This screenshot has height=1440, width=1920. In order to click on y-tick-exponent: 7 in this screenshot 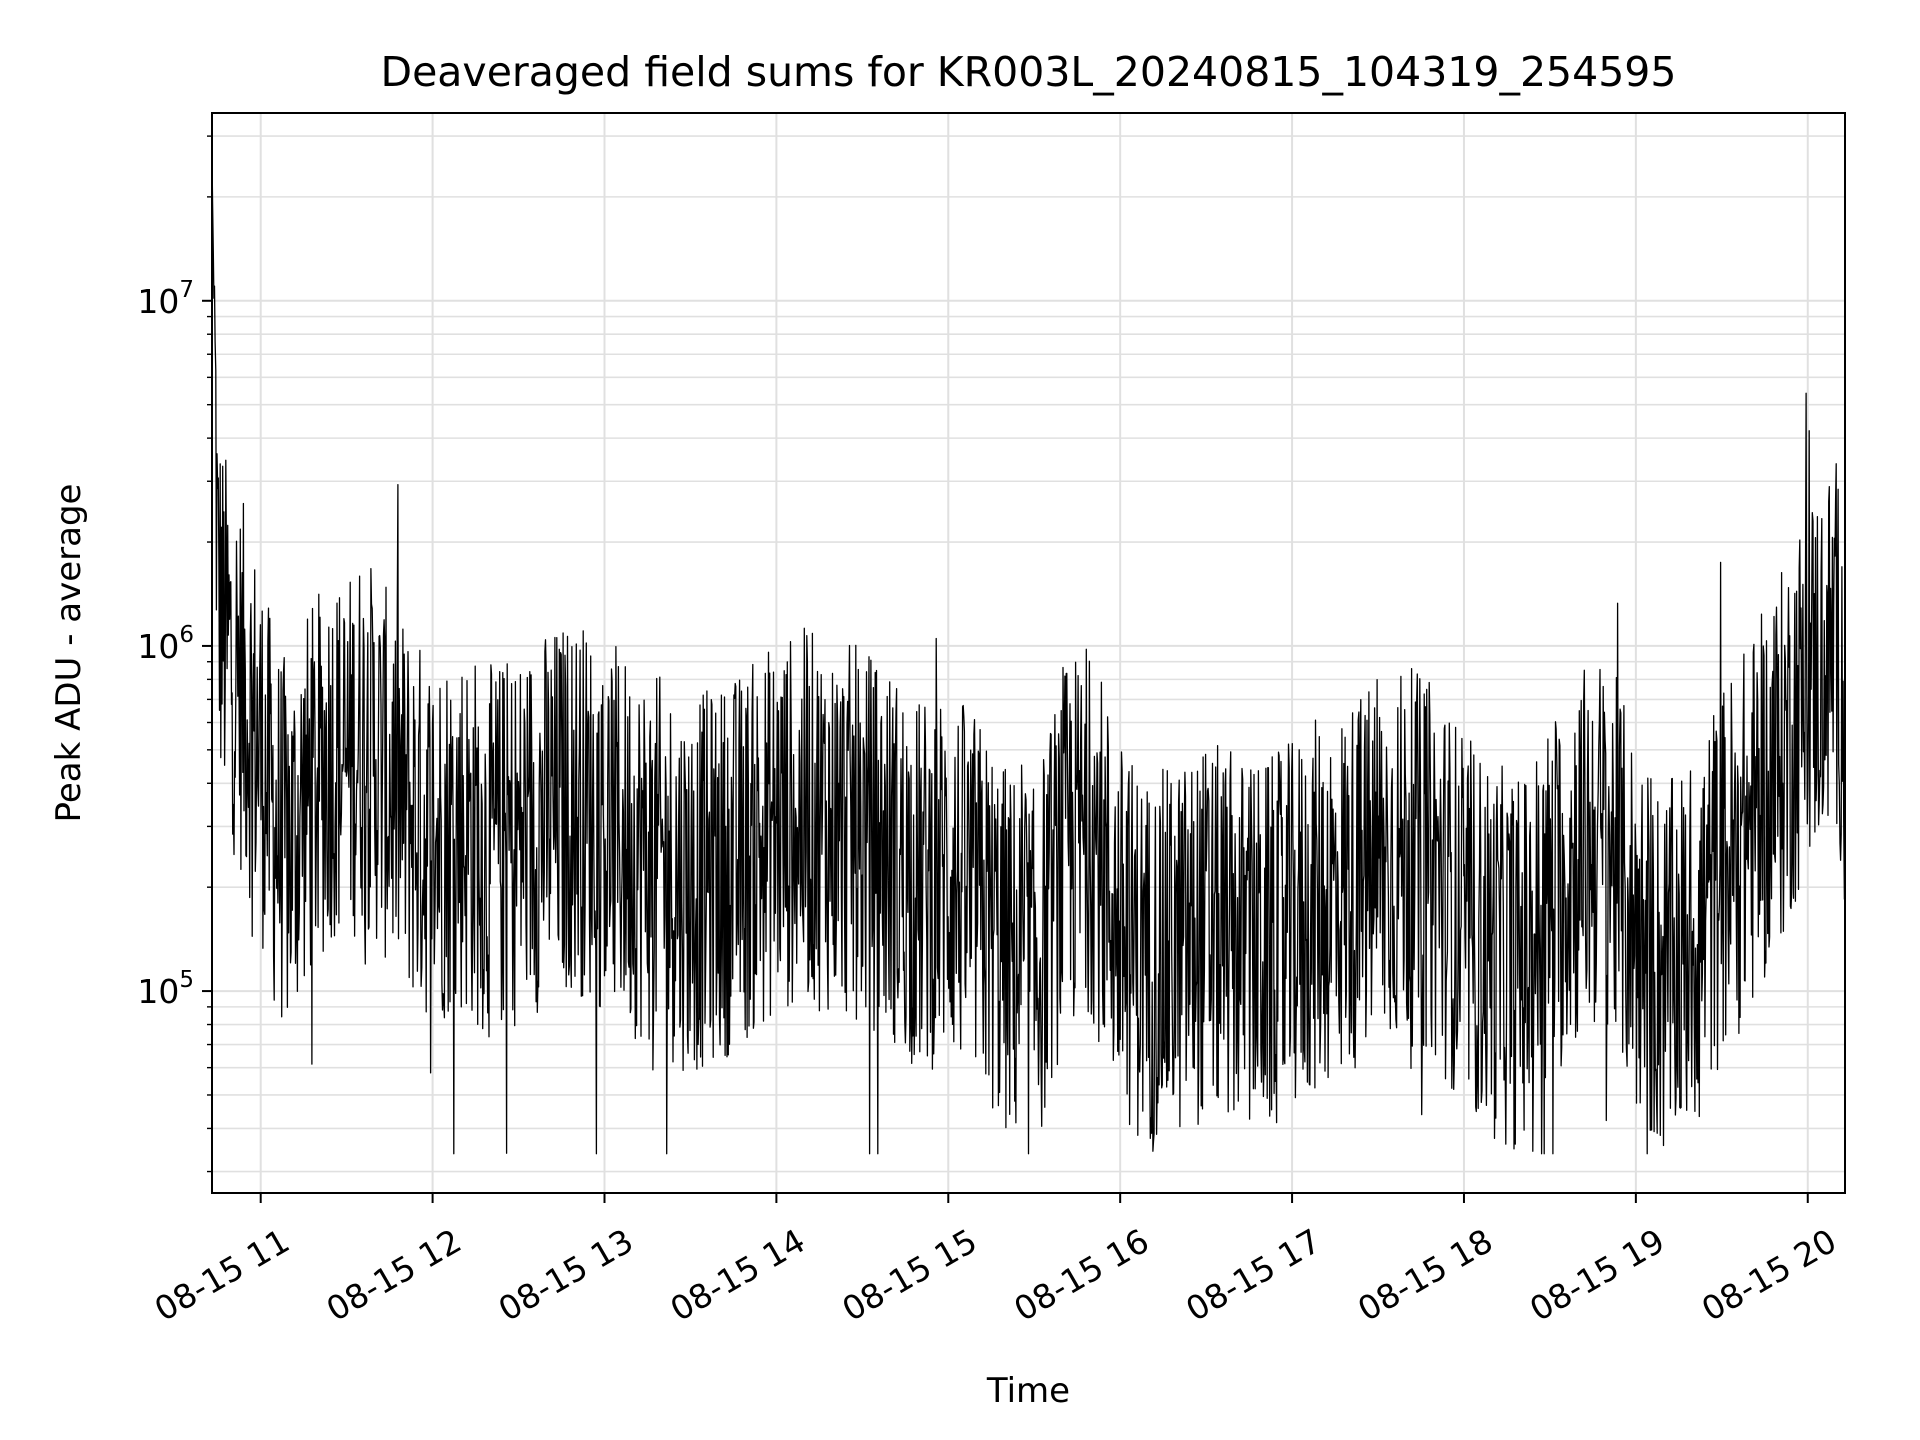, I will do `click(186, 290)`.